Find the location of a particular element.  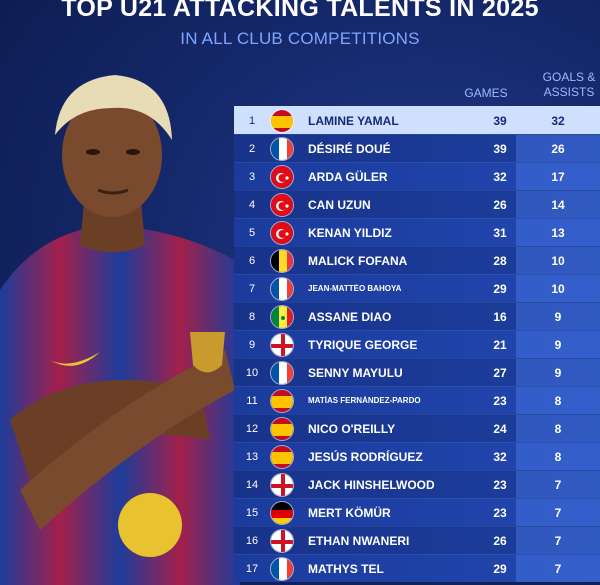

rank-number: 3 is located at coordinates (252, 176).